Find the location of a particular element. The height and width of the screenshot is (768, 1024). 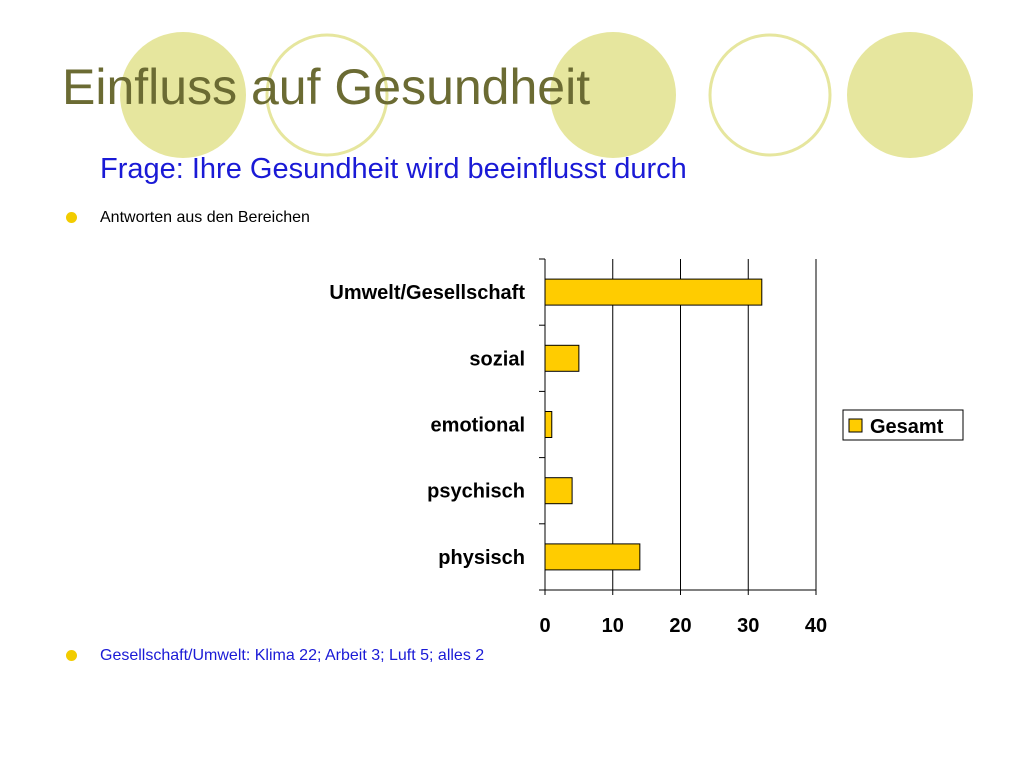

slide-title: Einfluss auf Gesundheit is located at coordinates (326, 87).